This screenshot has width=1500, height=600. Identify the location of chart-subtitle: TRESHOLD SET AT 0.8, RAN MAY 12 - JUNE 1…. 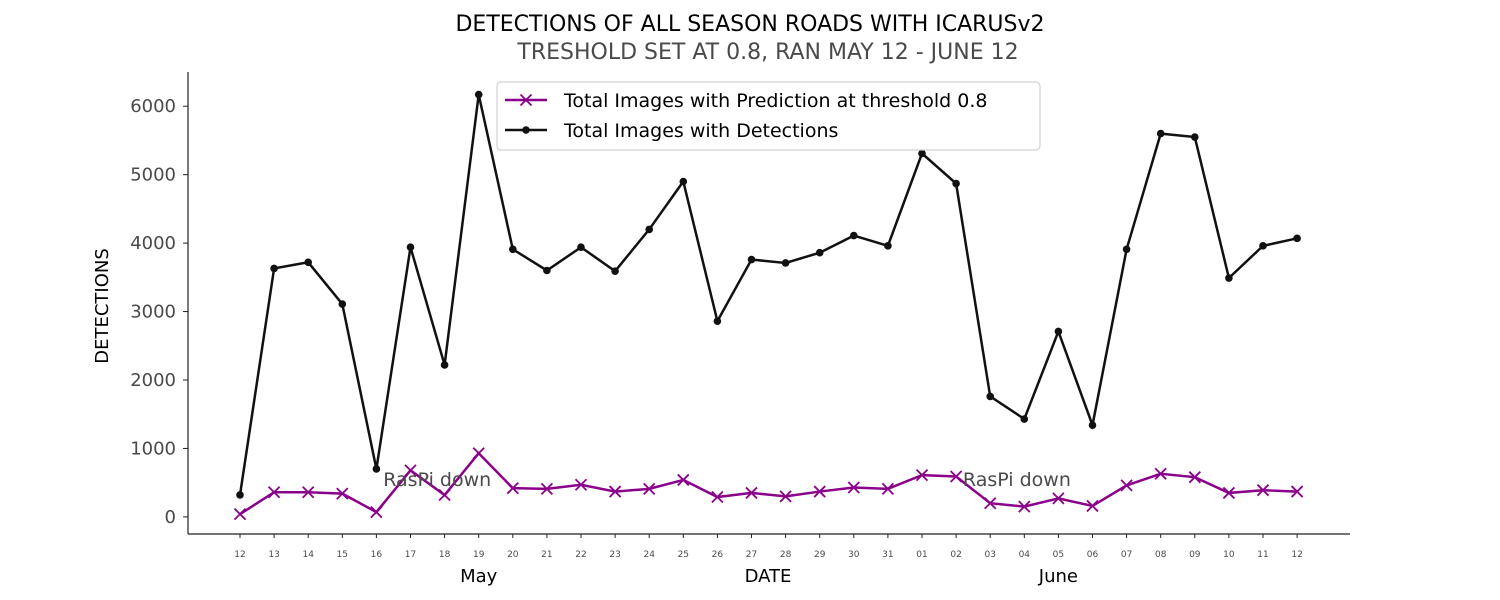
(767, 52).